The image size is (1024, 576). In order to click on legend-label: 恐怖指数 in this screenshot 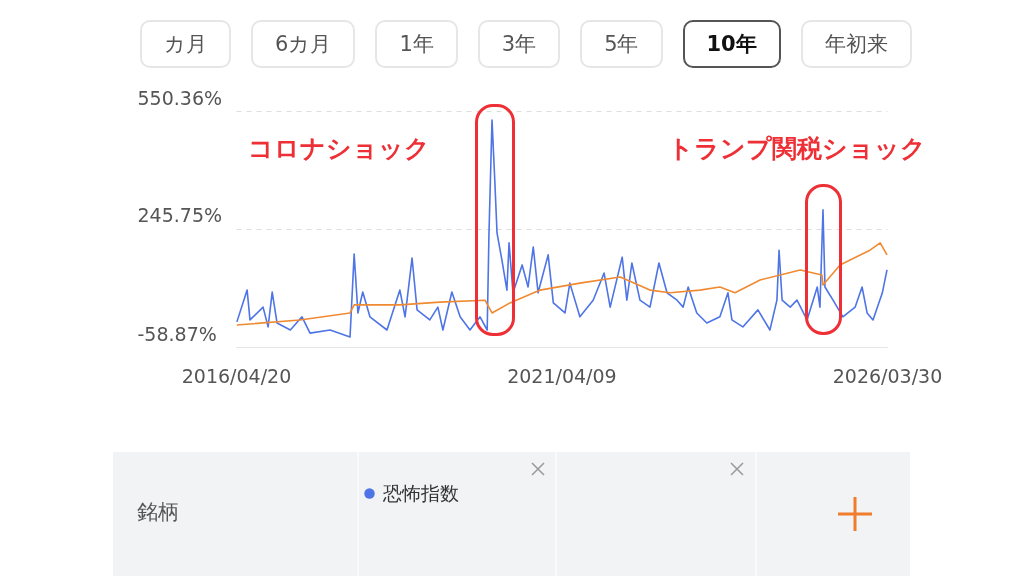, I will do `click(420, 492)`.